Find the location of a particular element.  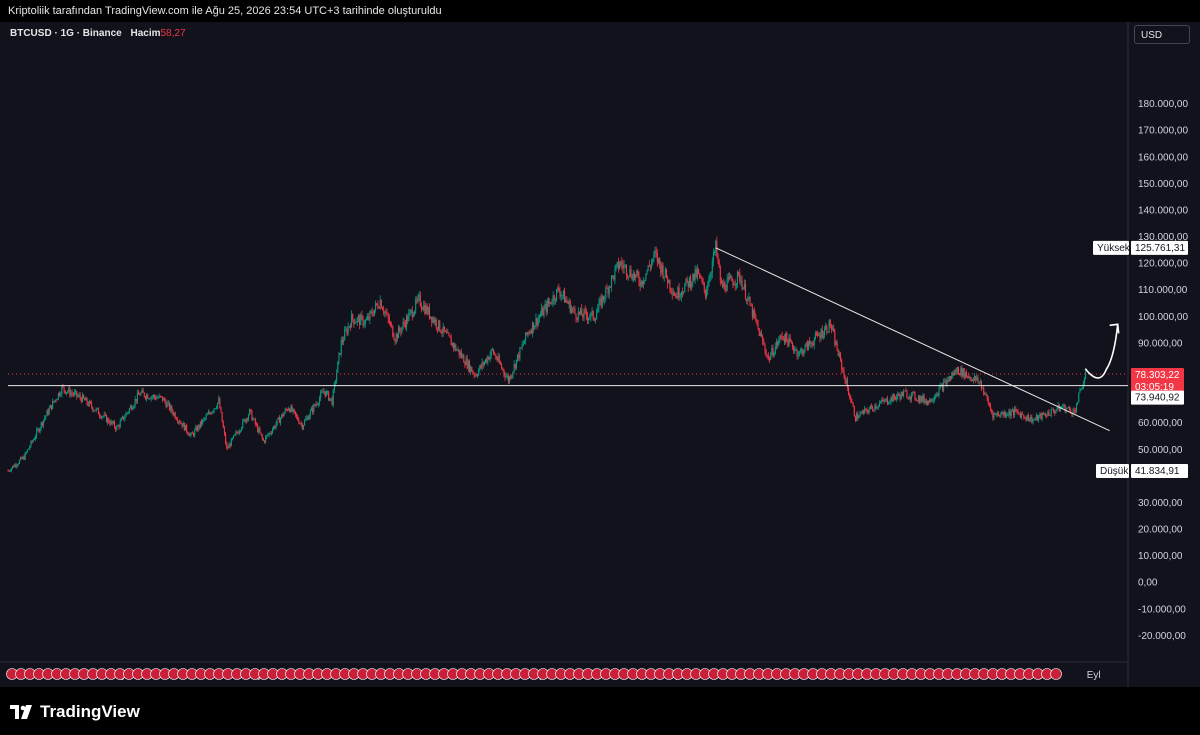

currency-button: USD is located at coordinates (1162, 34).